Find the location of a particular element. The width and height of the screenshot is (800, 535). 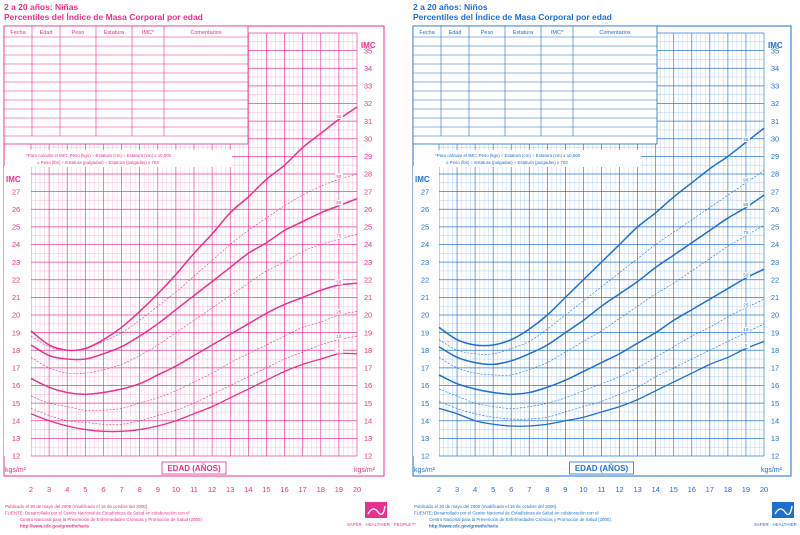

chart-subtitle: 2 a 20 años: Niñas is located at coordinates (41, 7).